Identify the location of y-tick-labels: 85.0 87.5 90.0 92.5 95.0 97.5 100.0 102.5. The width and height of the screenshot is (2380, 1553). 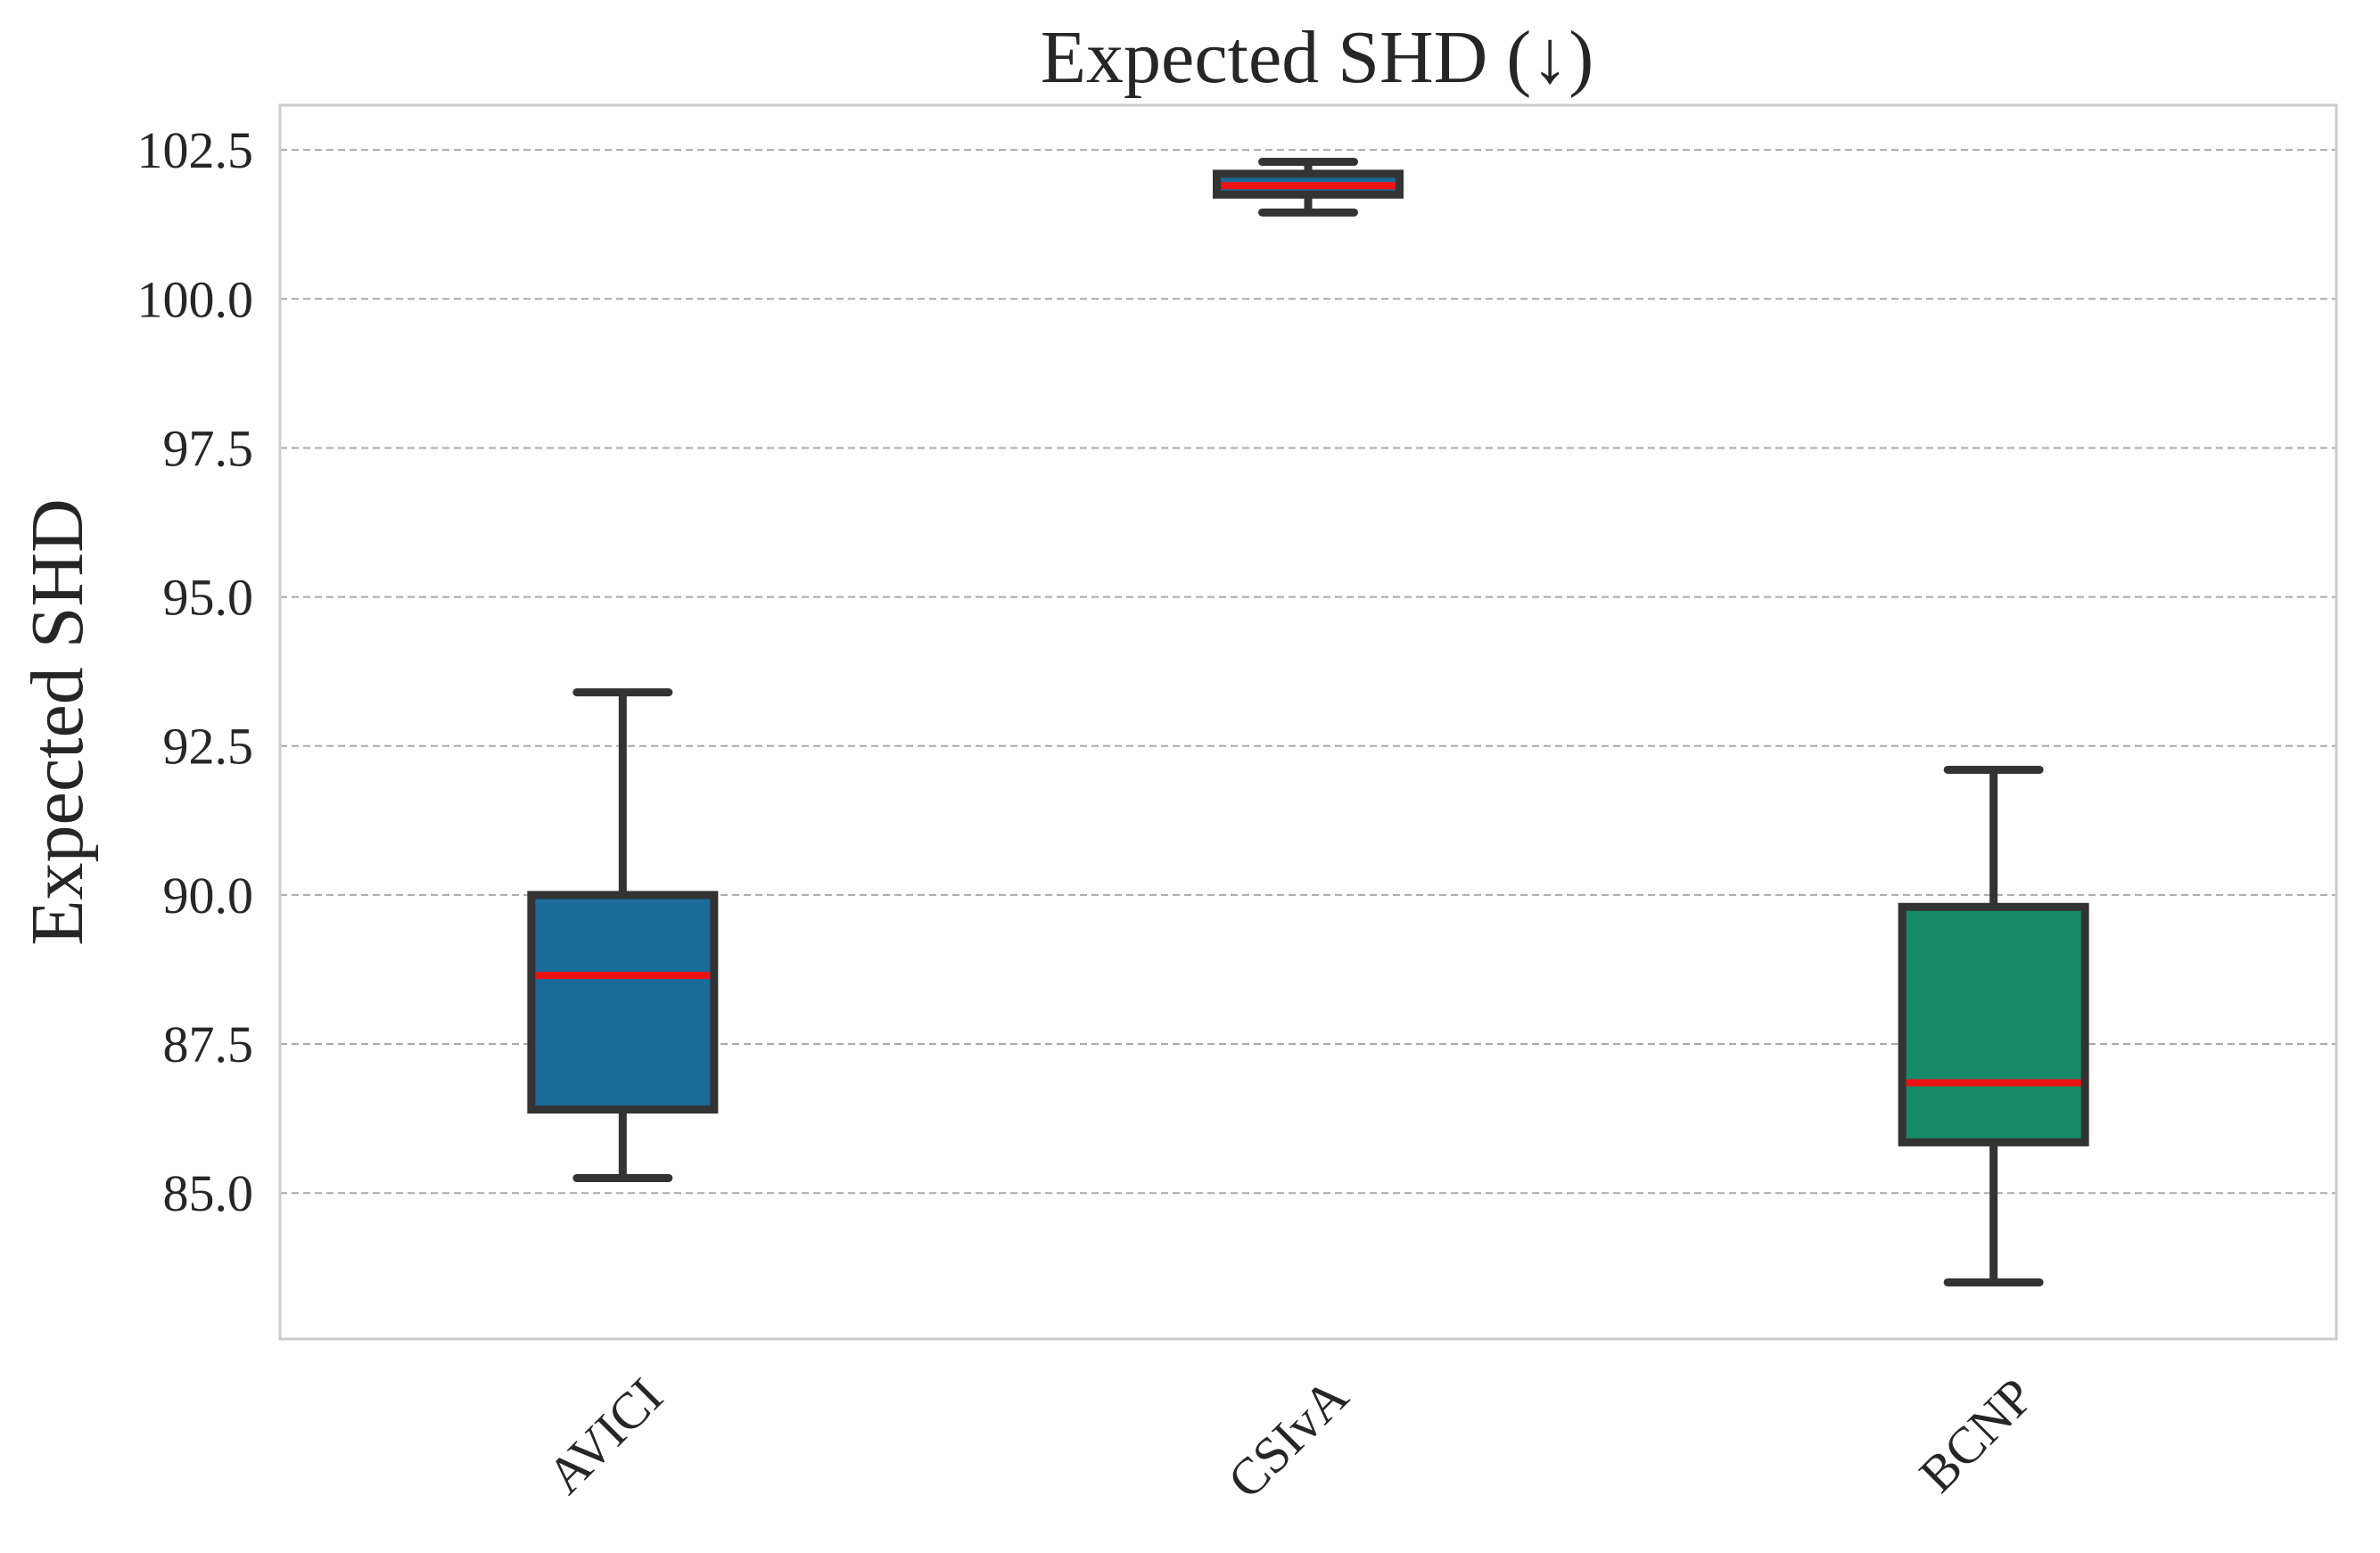
(196, 672).